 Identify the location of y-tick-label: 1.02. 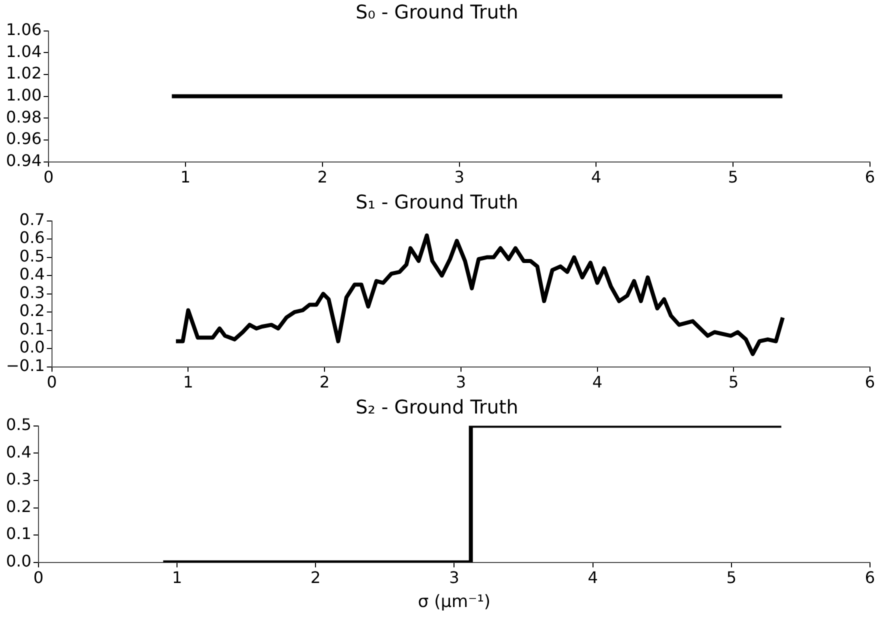
(24, 73).